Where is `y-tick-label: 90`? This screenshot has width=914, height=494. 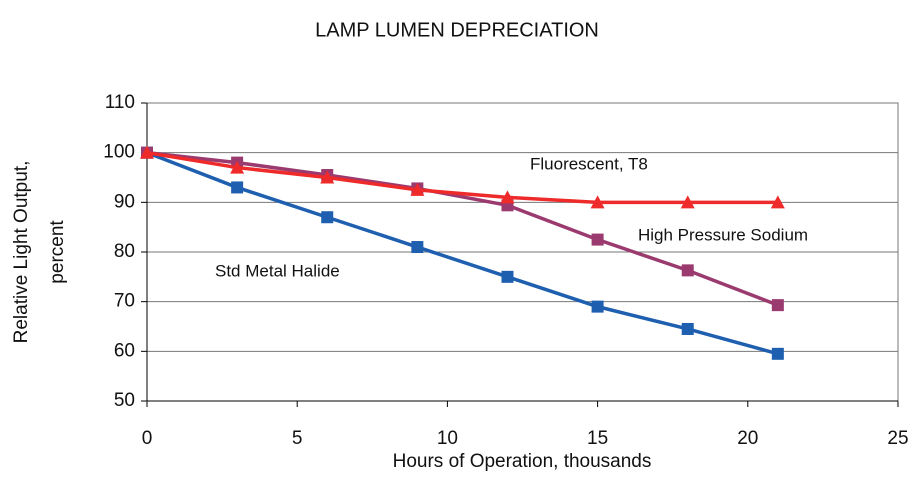
y-tick-label: 90 is located at coordinates (124, 201).